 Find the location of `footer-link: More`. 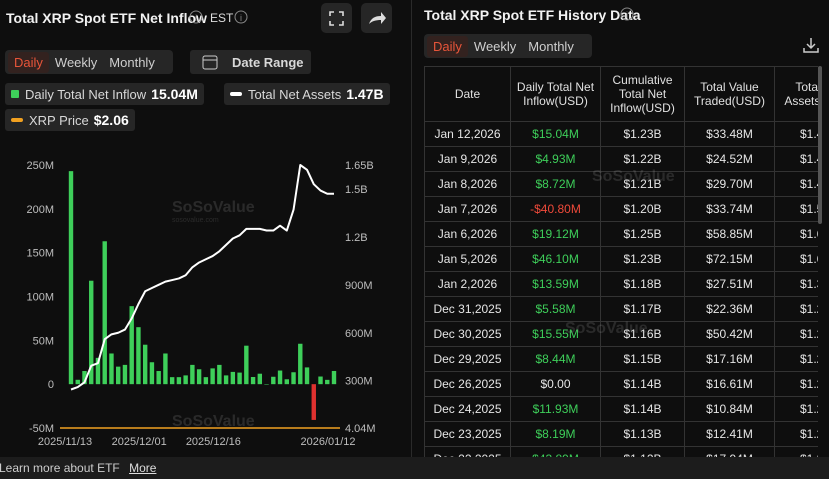

footer-link: More is located at coordinates (143, 468).